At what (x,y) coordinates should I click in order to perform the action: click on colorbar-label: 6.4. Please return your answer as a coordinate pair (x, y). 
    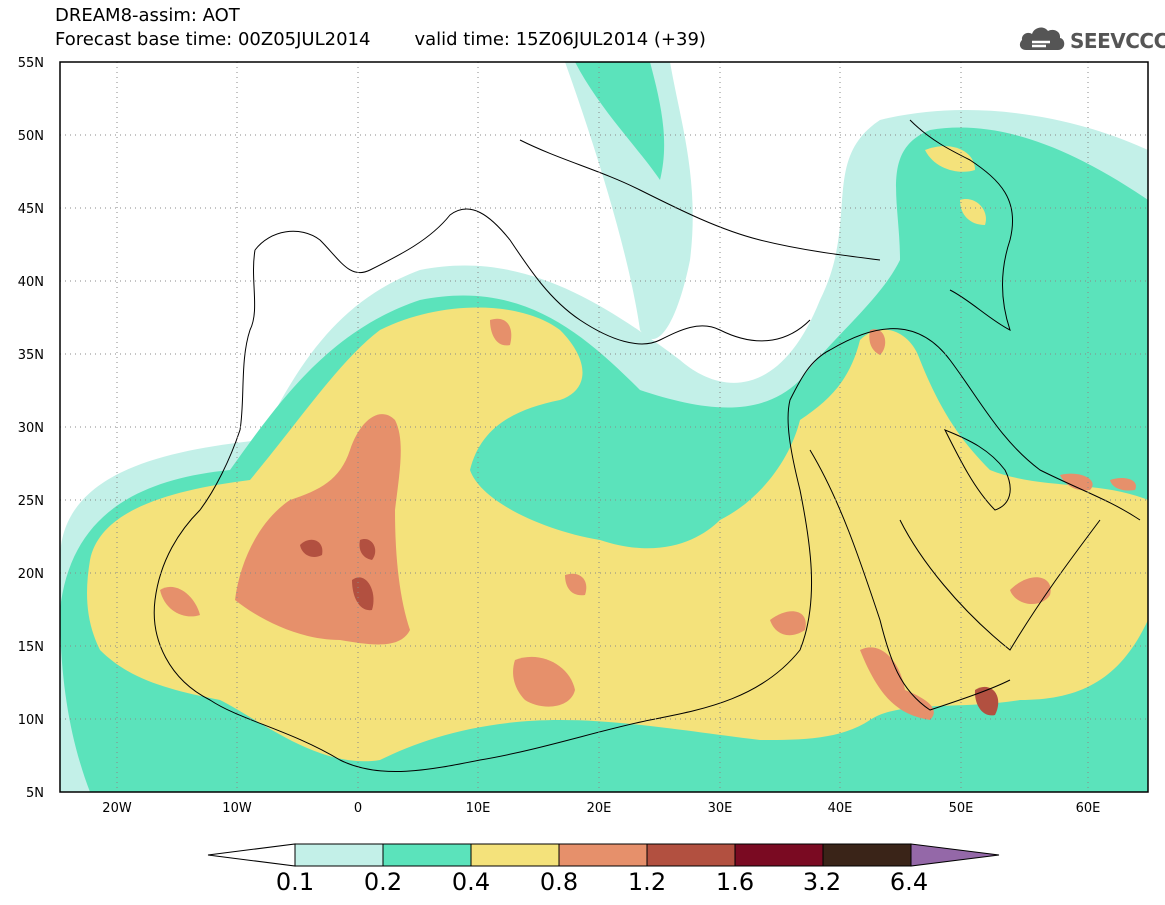
    Looking at the image, I should click on (909, 882).